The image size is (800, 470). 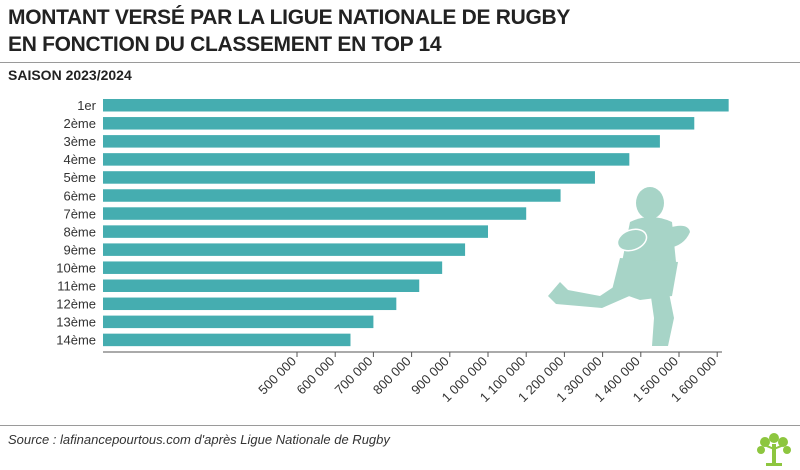 What do you see at coordinates (632, 240) in the screenshot?
I see `rugby-ball` at bounding box center [632, 240].